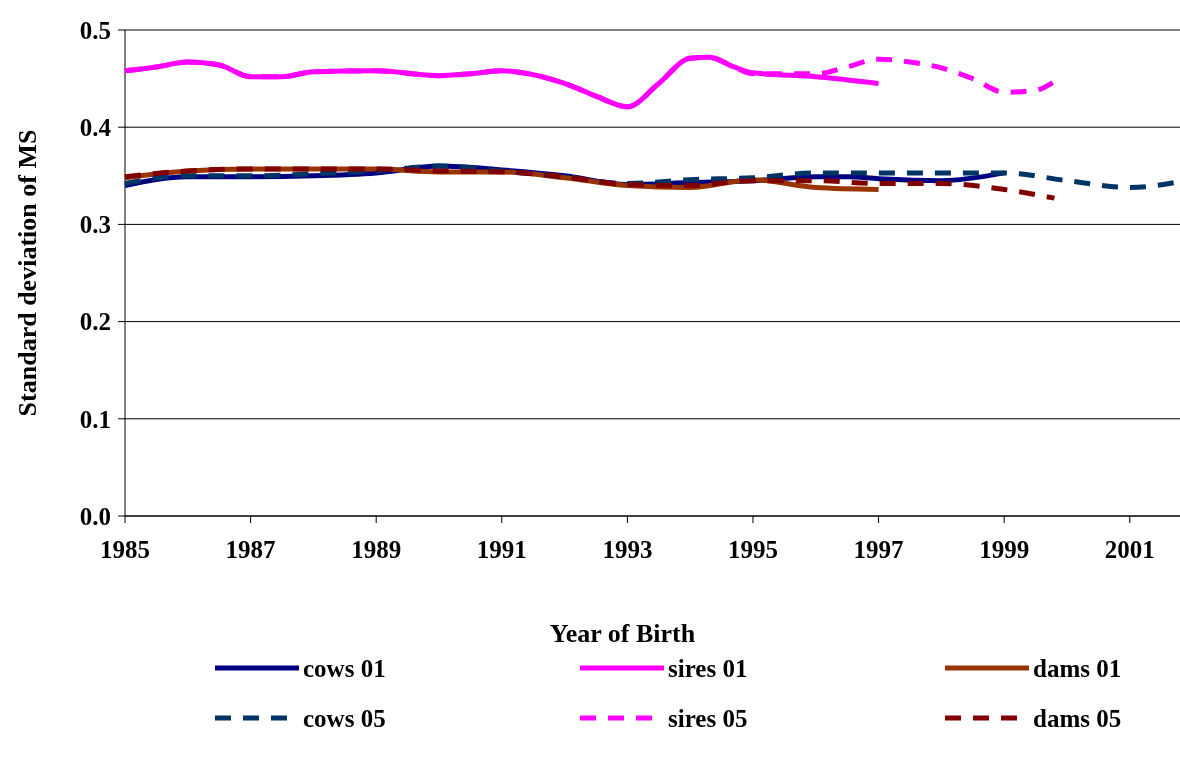 Image resolution: width=1180 pixels, height=761 pixels. I want to click on x-tick-label: 1995, so click(752, 549).